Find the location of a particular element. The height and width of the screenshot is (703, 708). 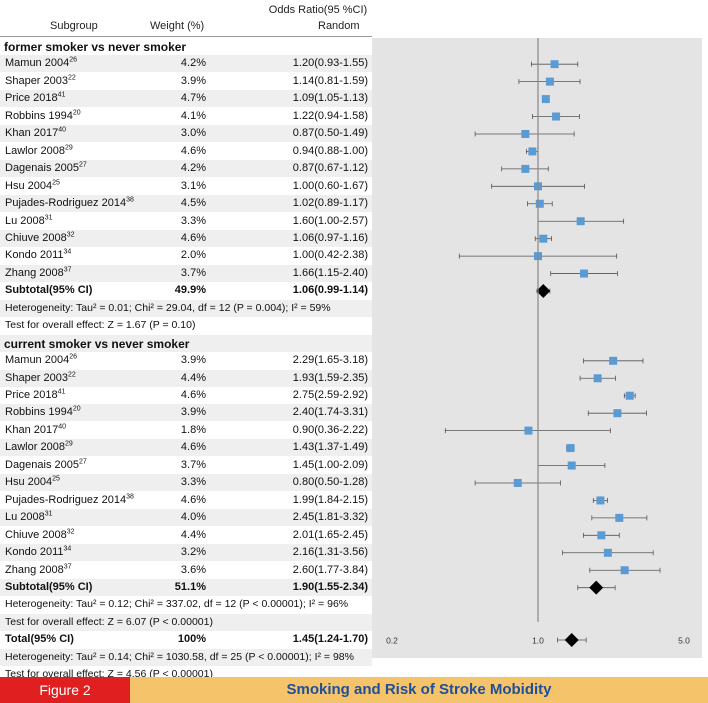

total-weight: 100% is located at coordinates (178, 639).